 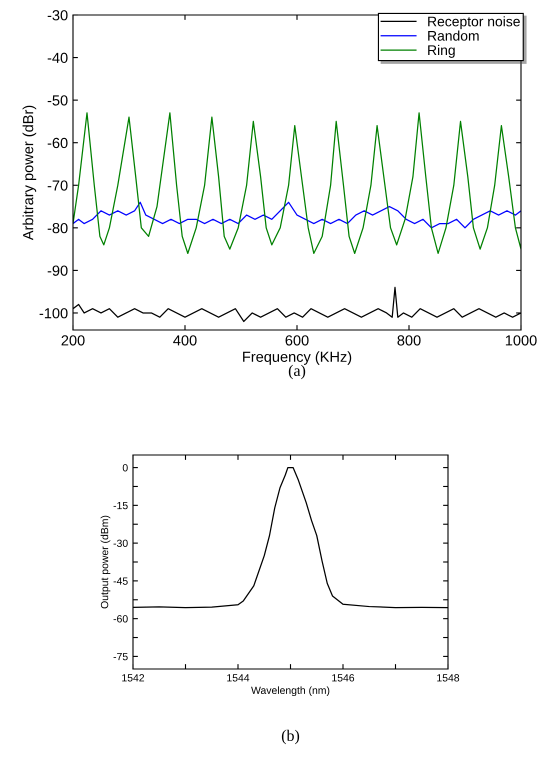 I want to click on x-axis-title: Frequency (KHz), so click(x=297, y=358).